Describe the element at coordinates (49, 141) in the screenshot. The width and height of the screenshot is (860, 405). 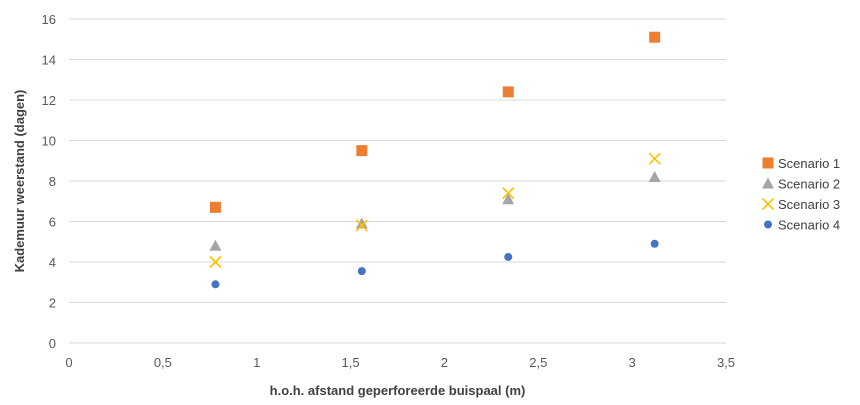
I see `y-tick-label: 10` at that location.